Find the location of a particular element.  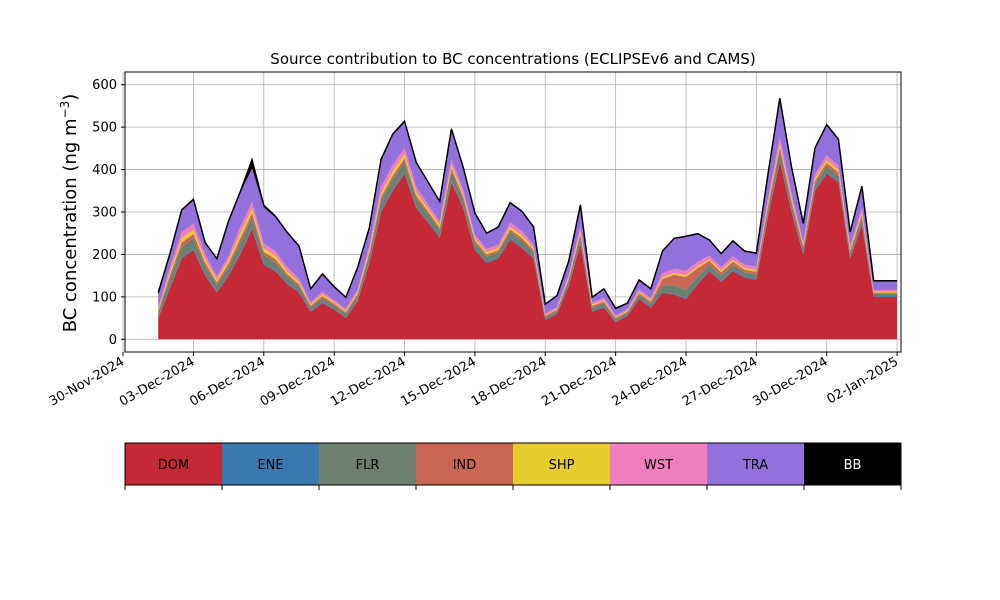

y-tick-label: 400 is located at coordinates (104, 170).